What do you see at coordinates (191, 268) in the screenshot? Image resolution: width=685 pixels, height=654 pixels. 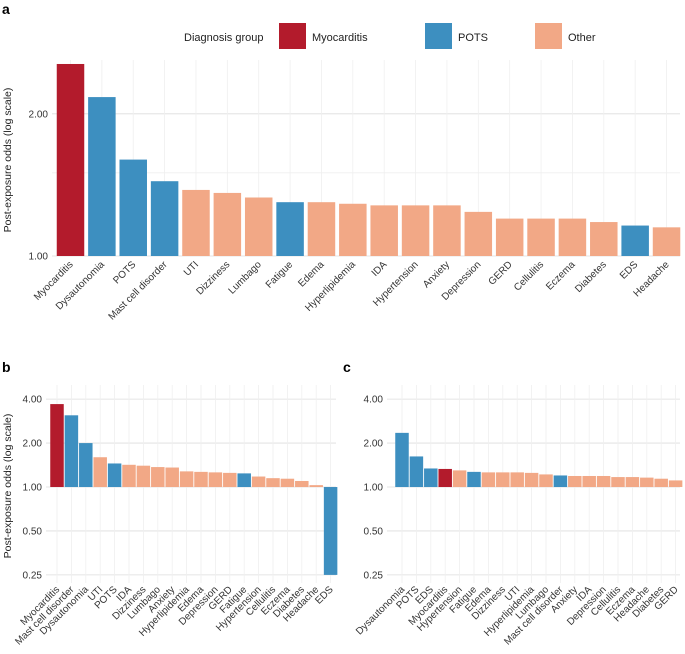 I see `x-tick-label: UTI` at bounding box center [191, 268].